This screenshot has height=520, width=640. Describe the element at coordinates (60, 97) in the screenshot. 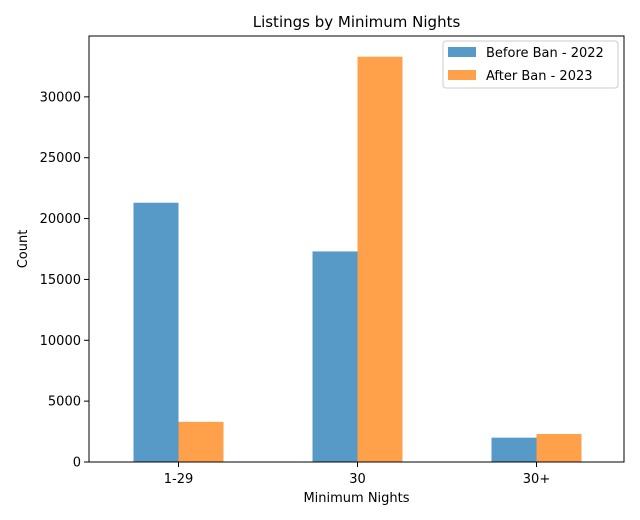

I see `y-tick-label: 30000` at that location.